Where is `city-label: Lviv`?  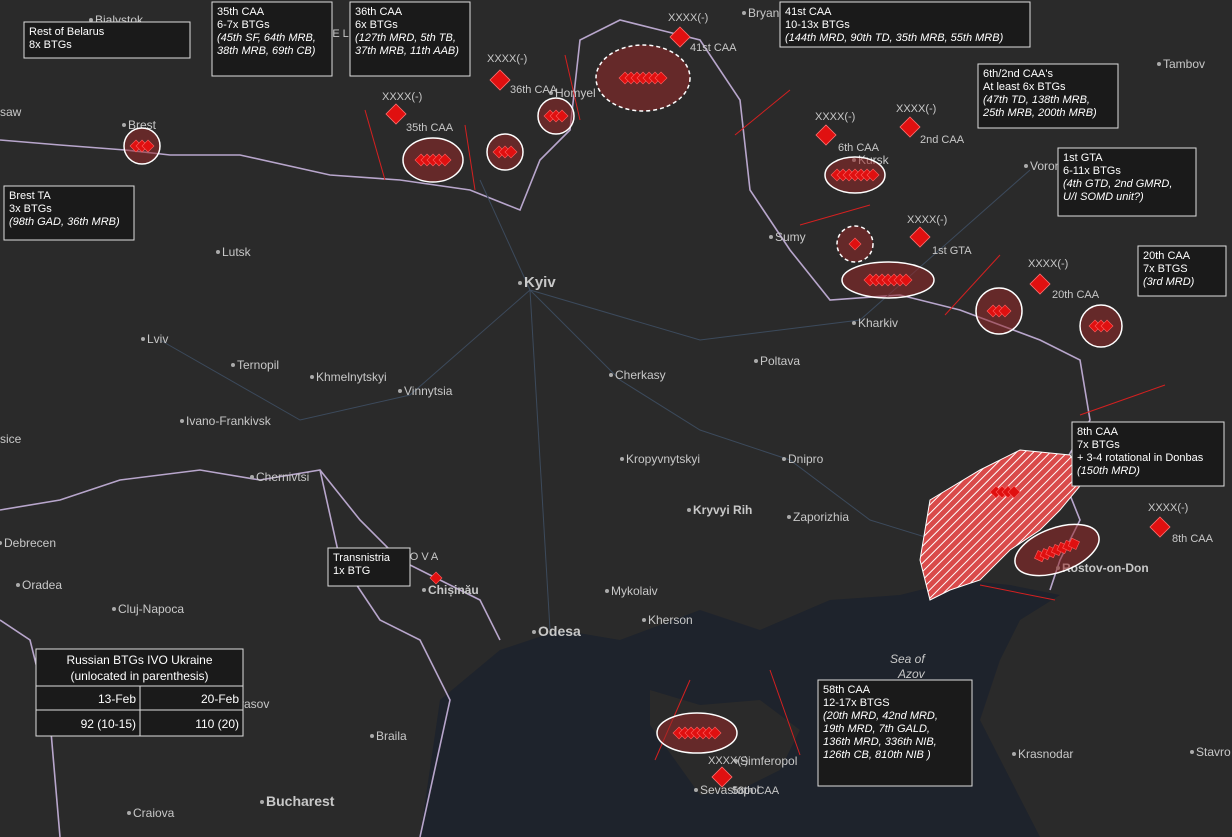 city-label: Lviv is located at coordinates (157, 339).